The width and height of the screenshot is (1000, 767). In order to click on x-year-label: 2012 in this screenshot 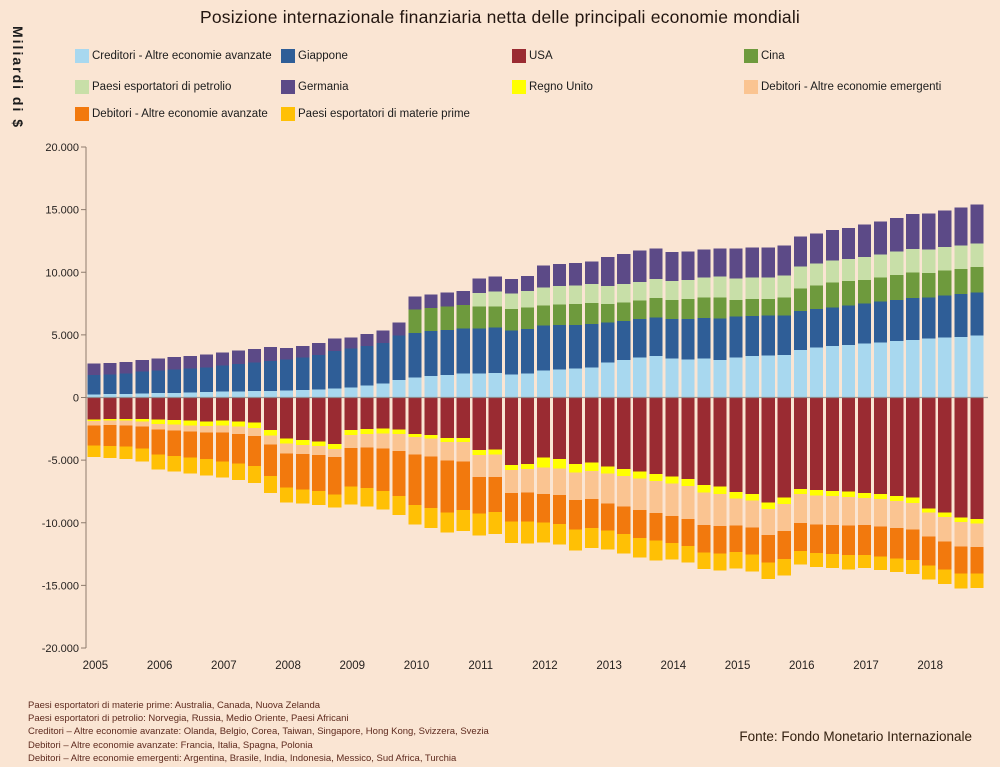, I will do `click(545, 666)`.